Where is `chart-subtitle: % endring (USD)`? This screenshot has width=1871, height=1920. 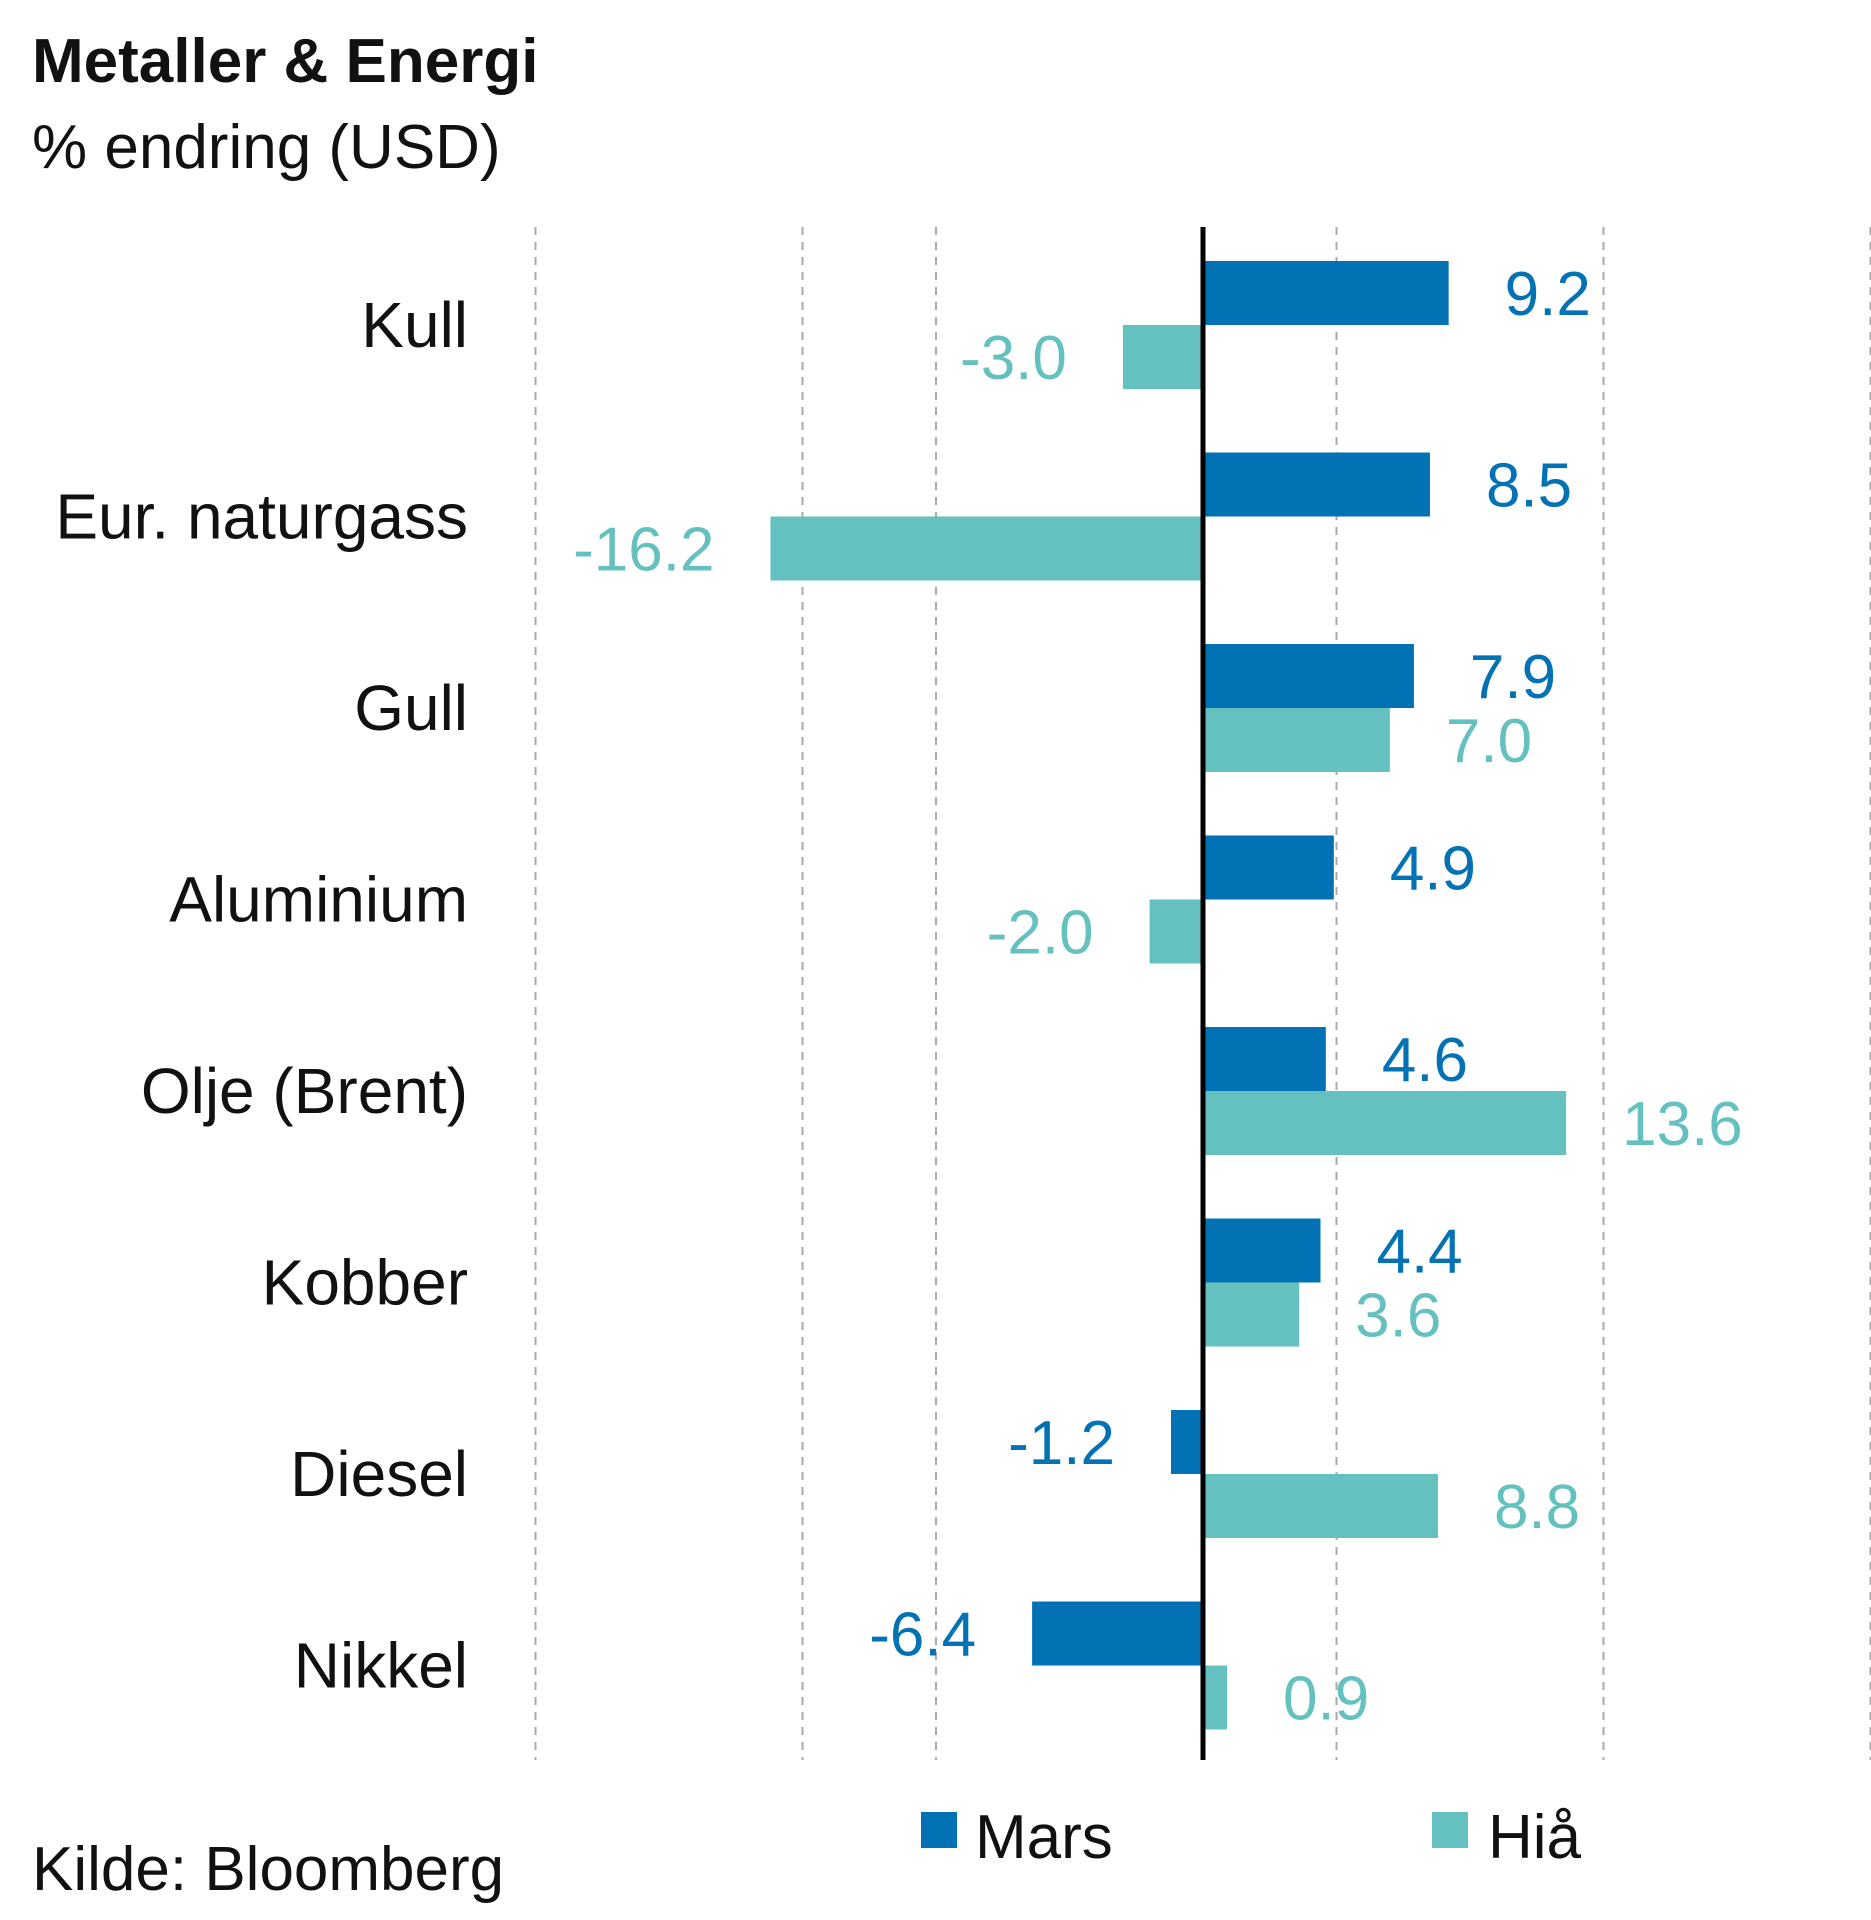 chart-subtitle: % endring (USD) is located at coordinates (266, 147).